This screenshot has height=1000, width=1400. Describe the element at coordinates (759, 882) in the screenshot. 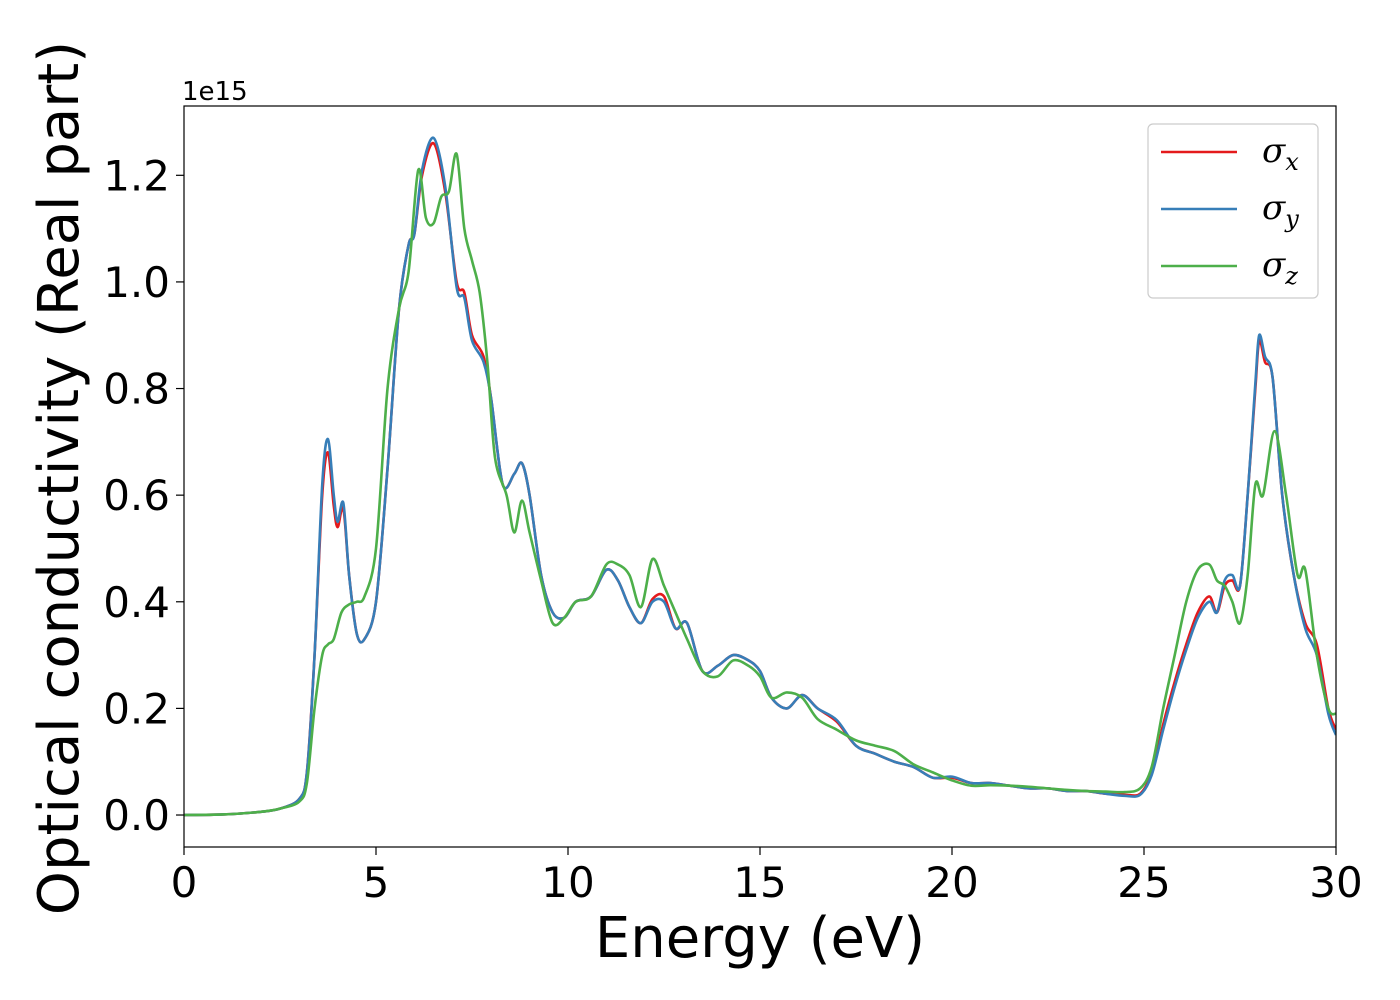

I see `x-tick-label: 15` at that location.